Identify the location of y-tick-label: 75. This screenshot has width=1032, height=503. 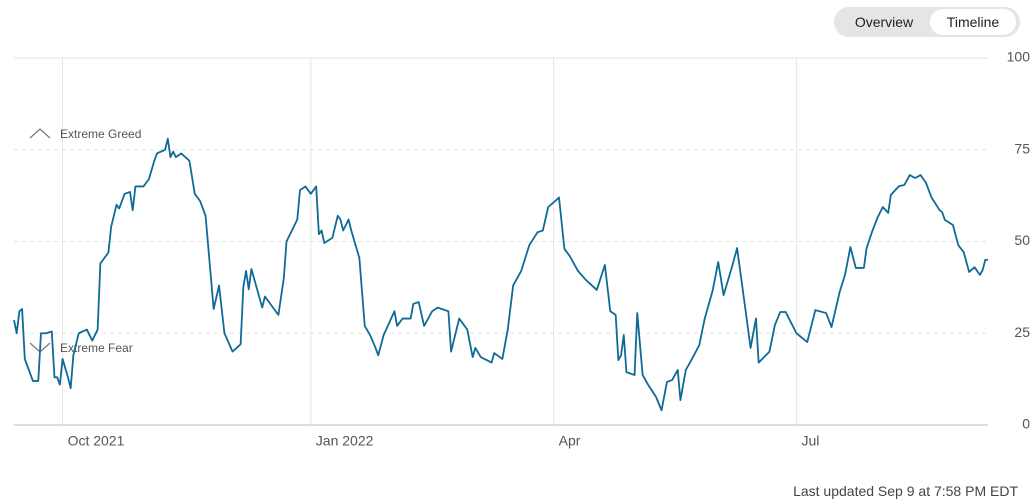
(1022, 148).